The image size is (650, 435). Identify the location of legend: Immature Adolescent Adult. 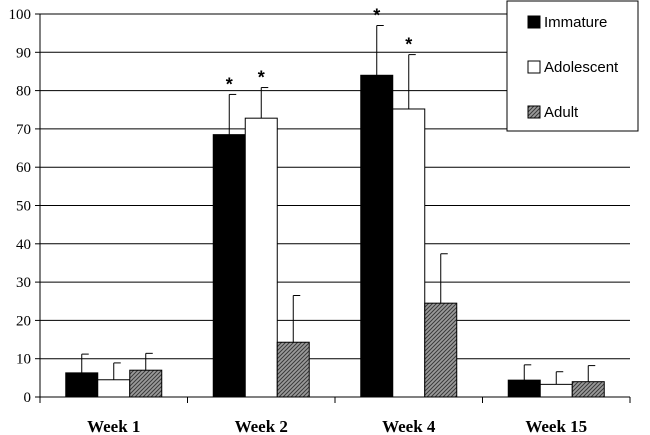
(572, 66).